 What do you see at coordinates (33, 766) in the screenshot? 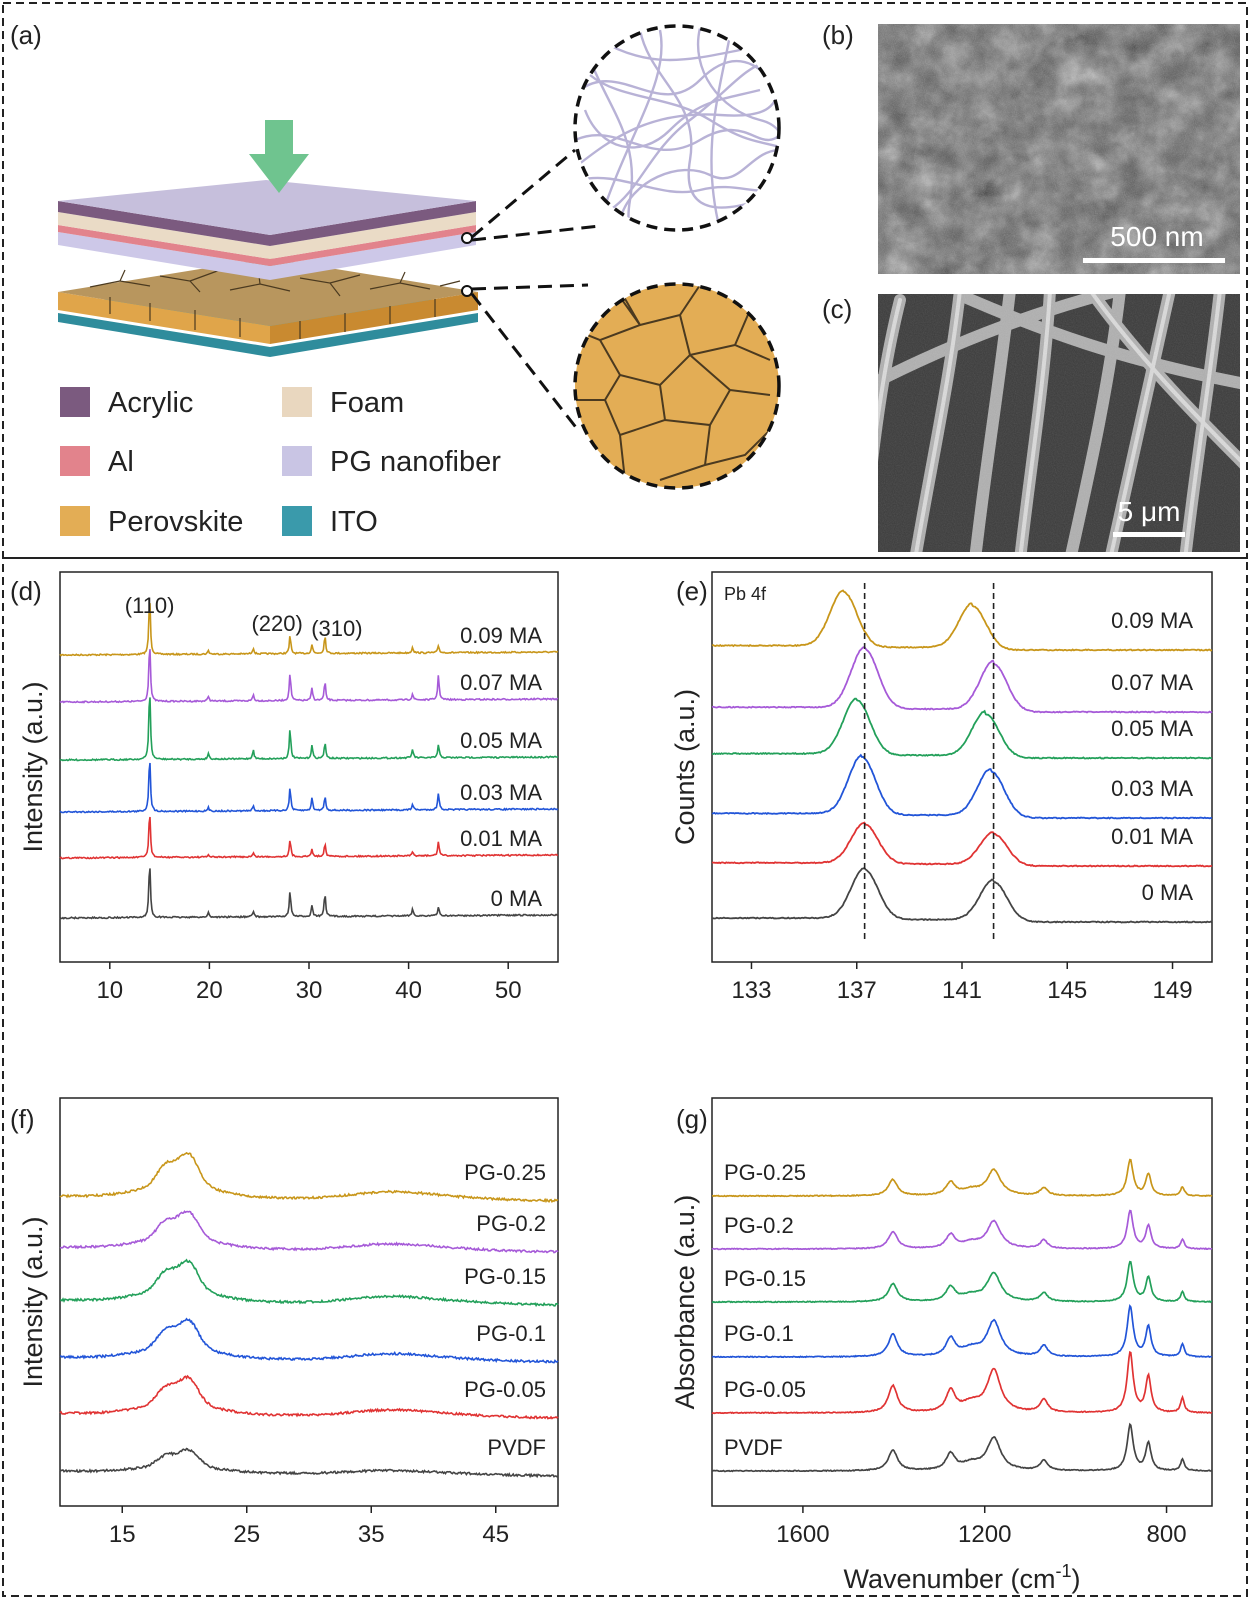
I see `y-axis-title: Intensity (a.u.)` at bounding box center [33, 766].